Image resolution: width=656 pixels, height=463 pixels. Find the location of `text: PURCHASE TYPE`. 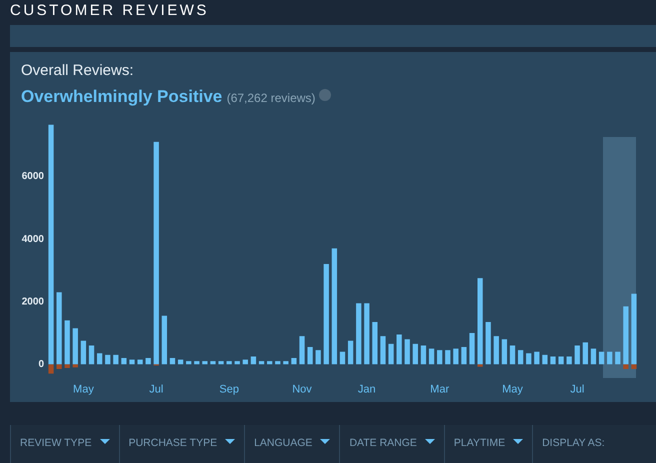

text: PURCHASE TYPE is located at coordinates (173, 443).